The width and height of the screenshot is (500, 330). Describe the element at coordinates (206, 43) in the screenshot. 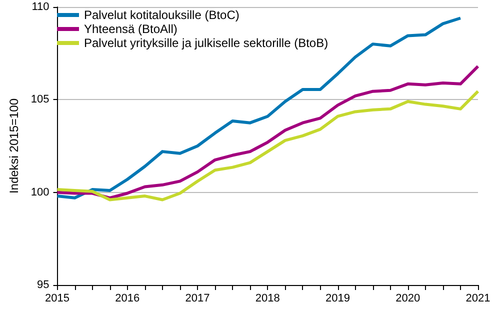

I see `legend-label: Palvelut yrityksille ja julkiselle sektorille (BtoB)` at that location.